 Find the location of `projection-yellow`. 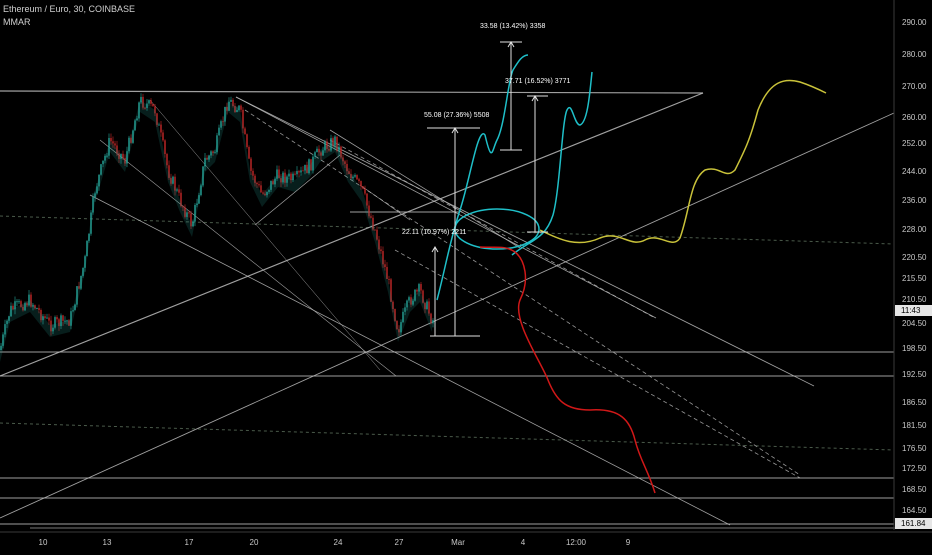

projection-yellow is located at coordinates (683, 161).